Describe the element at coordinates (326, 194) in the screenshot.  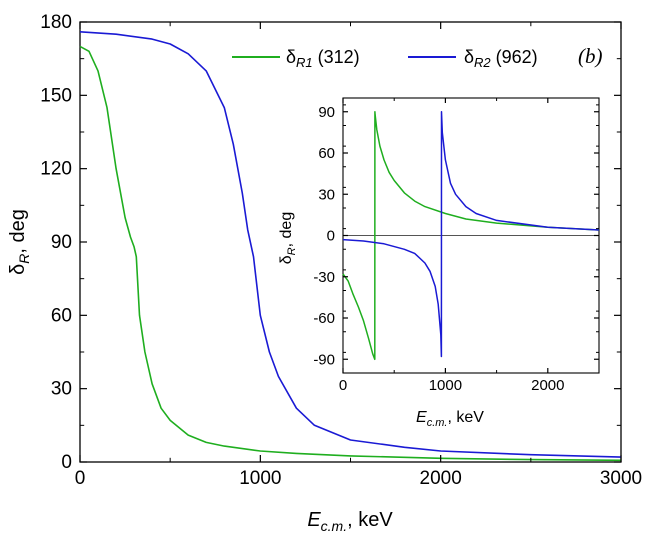
I see `inset-y-tick-label: 30` at that location.